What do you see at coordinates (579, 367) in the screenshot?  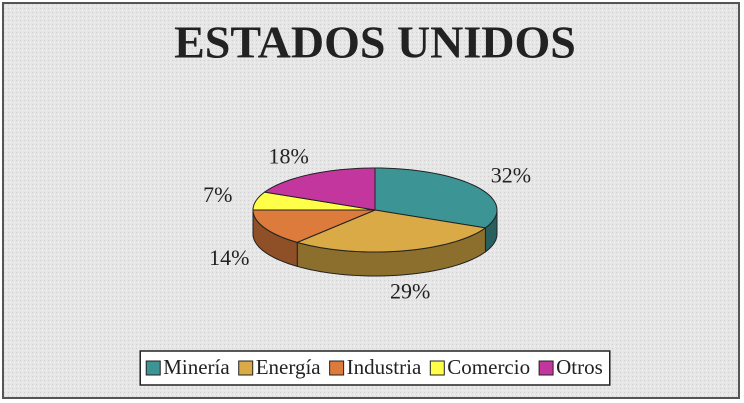 I see `legend-label: Otros` at bounding box center [579, 367].